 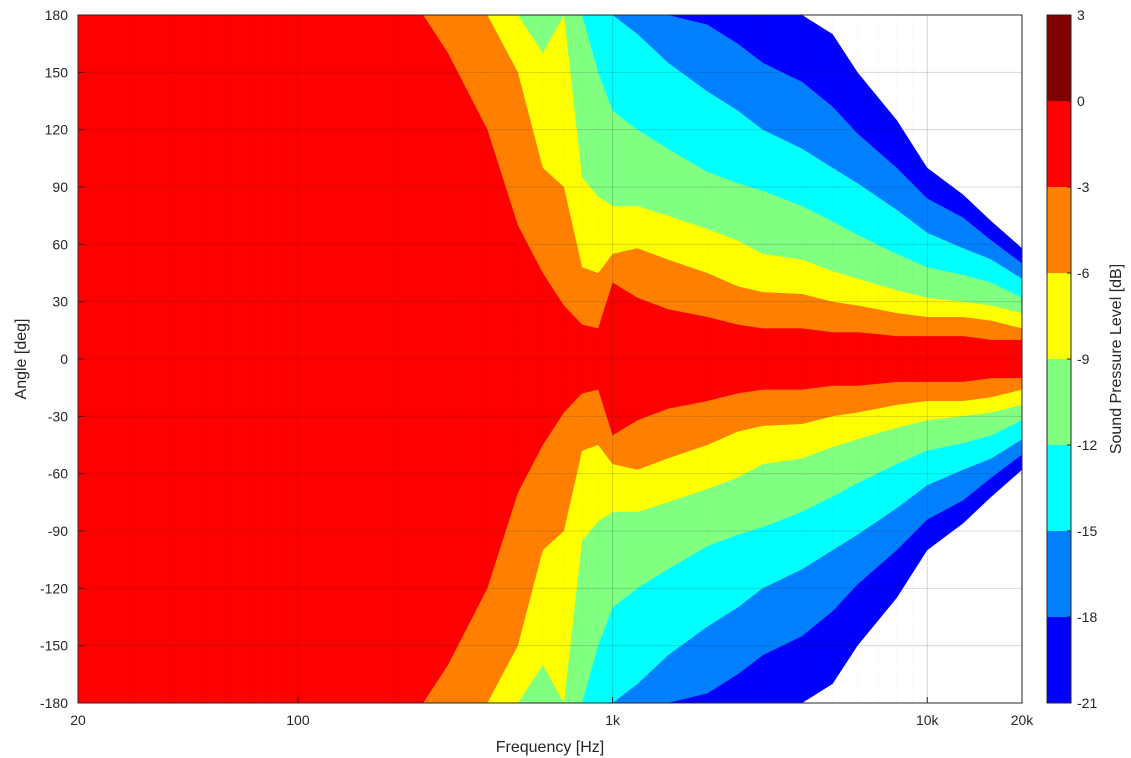 I want to click on colorbar-label: Sound Pressure Level [dB], so click(x=1116, y=359).